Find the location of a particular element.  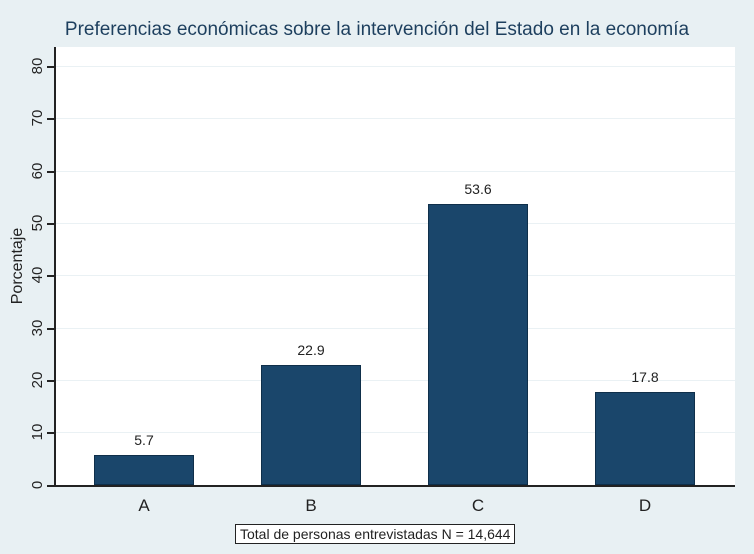

bar-a is located at coordinates (144, 470).